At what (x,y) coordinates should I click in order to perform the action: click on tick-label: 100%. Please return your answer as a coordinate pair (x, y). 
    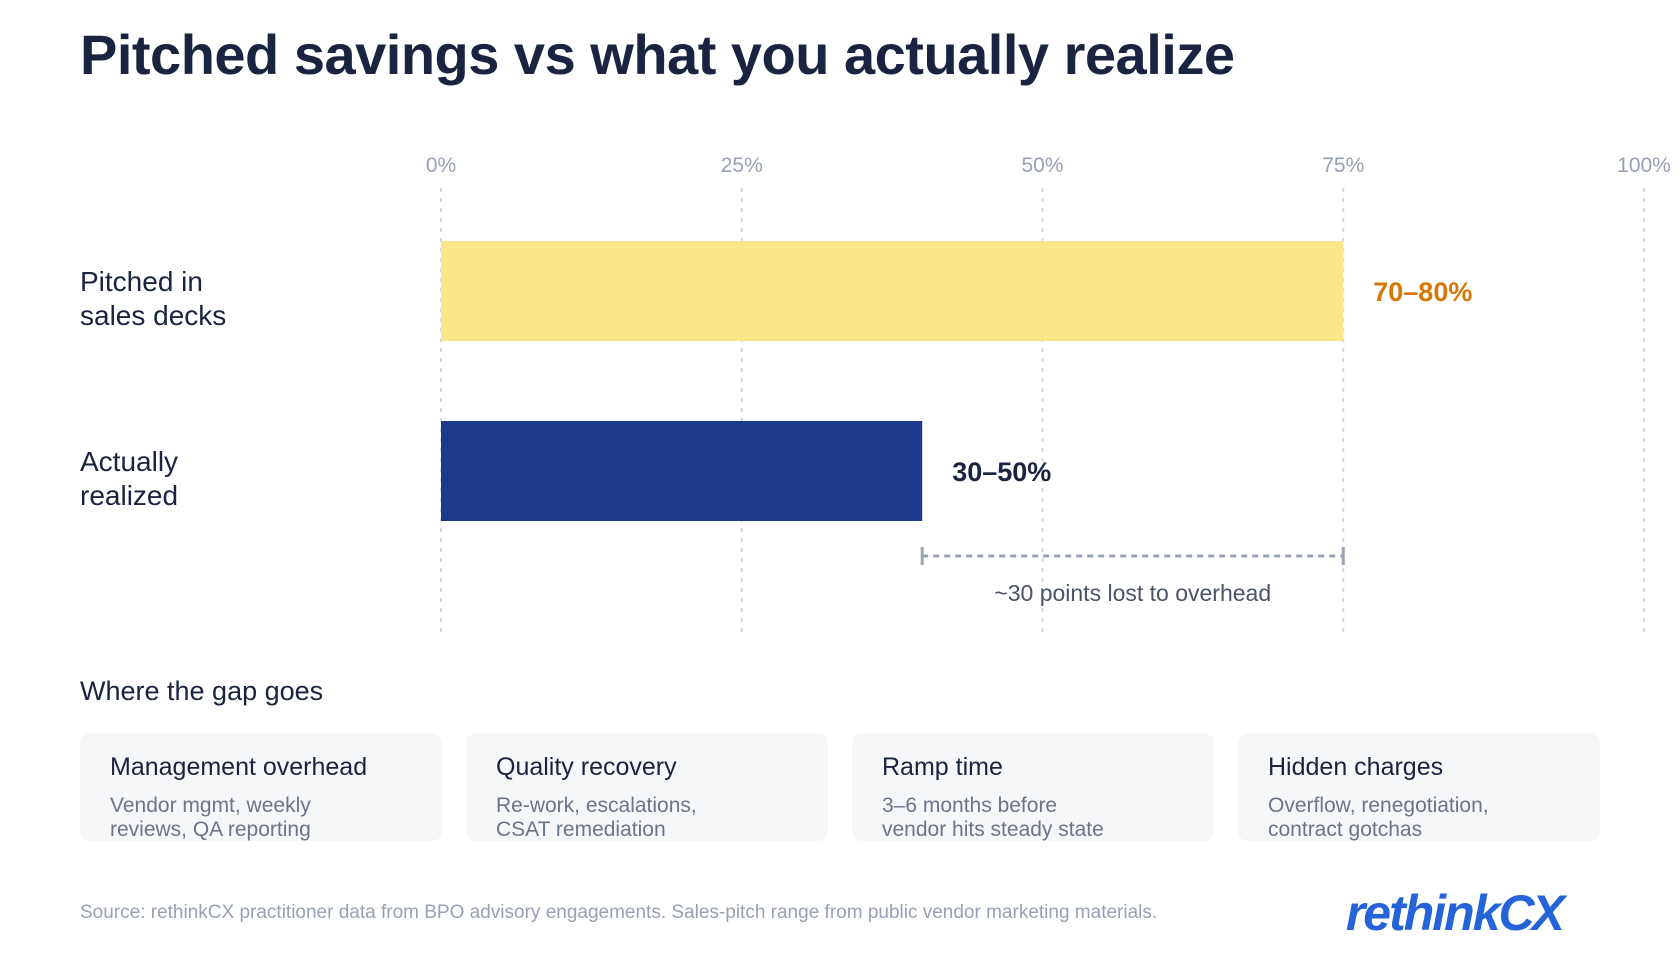
    Looking at the image, I should click on (1644, 165).